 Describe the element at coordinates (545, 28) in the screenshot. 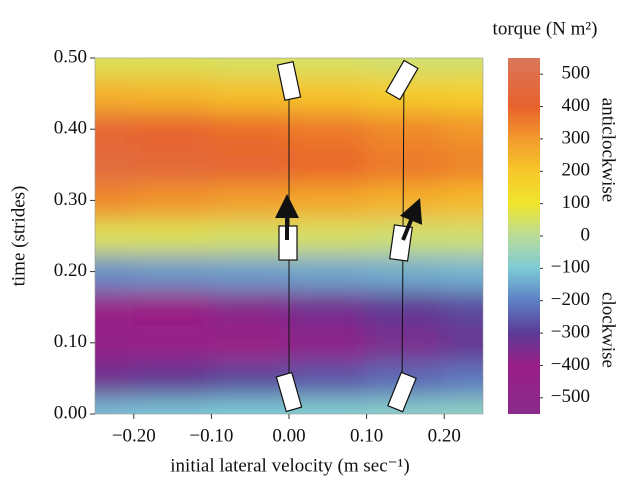

I see `colorbar-title: torque (N m²)` at that location.